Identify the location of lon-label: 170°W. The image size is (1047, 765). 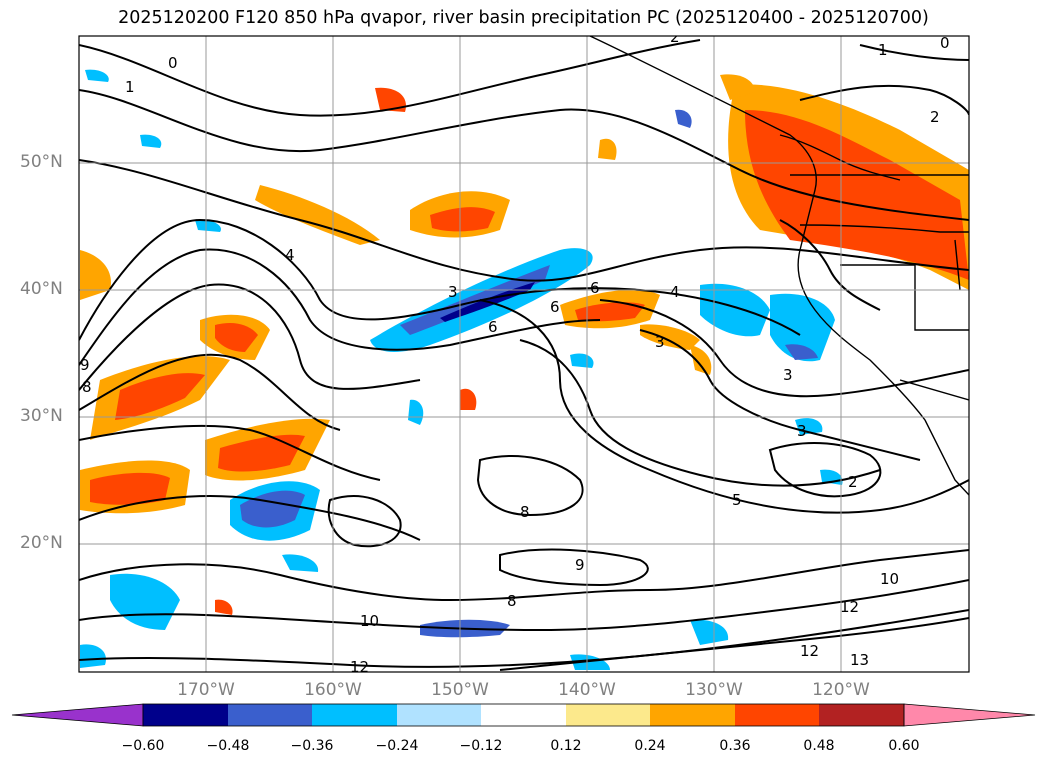
(206, 690).